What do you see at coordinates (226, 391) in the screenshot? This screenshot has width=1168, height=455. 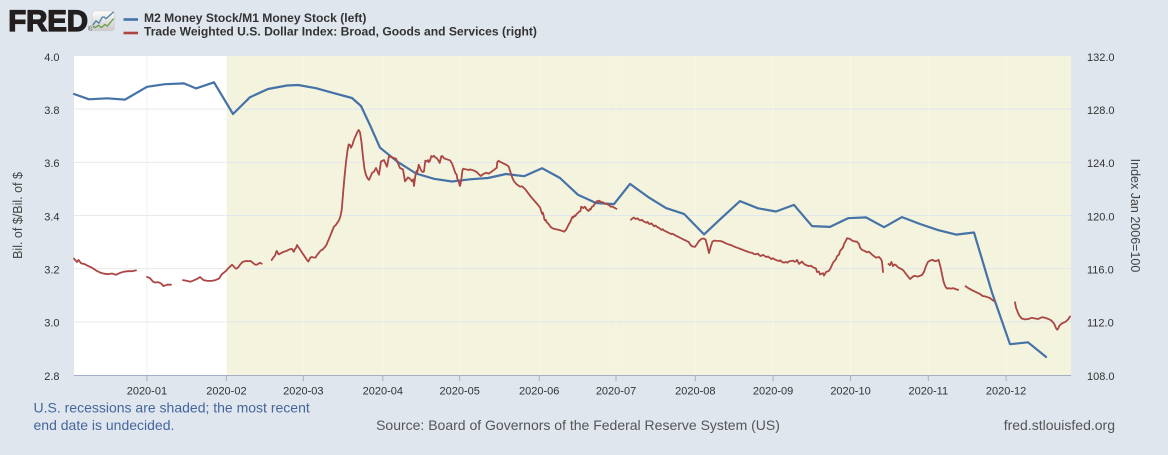 I see `svg-text: 2020-02` at bounding box center [226, 391].